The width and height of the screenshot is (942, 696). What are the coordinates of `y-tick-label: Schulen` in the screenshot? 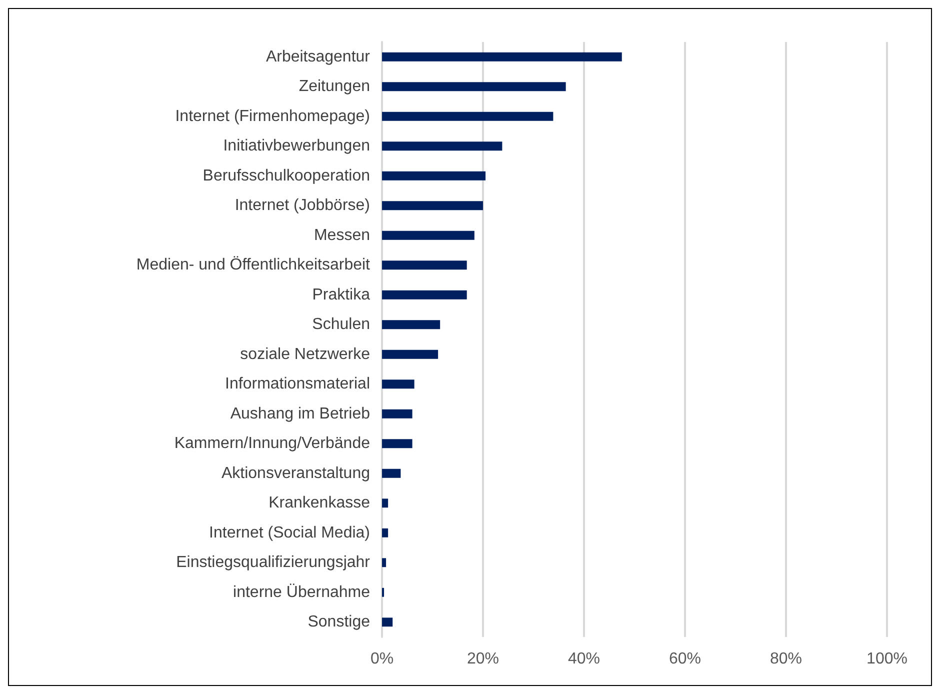 It's located at (341, 325).